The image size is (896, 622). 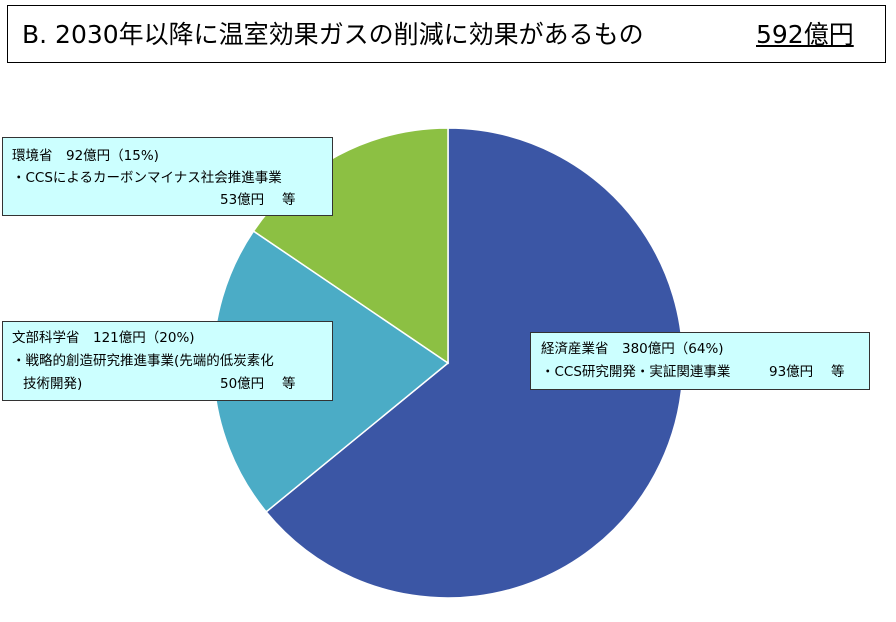 What do you see at coordinates (143, 361) in the screenshot?
I see `callout-mext-item1: ・戦略的創造研究推進事業(先端的低炭素化` at bounding box center [143, 361].